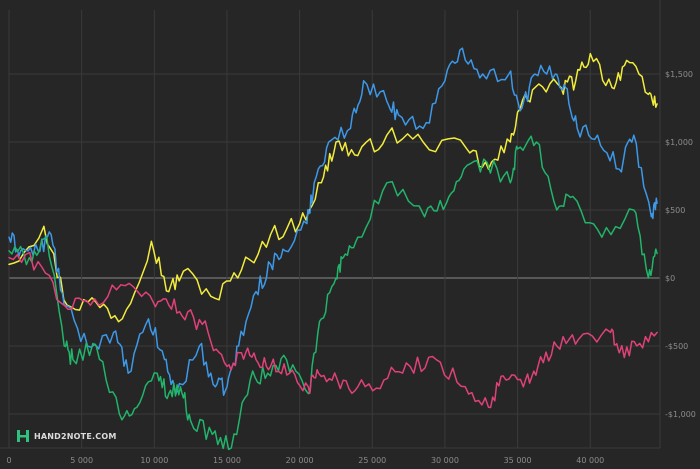  What do you see at coordinates (8, 460) in the screenshot?
I see `x-tick-label: 0` at bounding box center [8, 460].